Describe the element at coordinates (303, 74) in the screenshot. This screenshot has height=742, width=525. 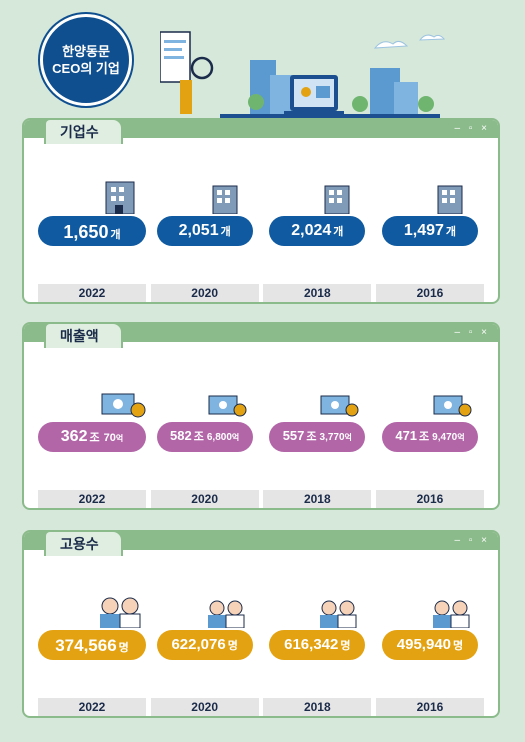
I see `city-office-illustration` at that location.